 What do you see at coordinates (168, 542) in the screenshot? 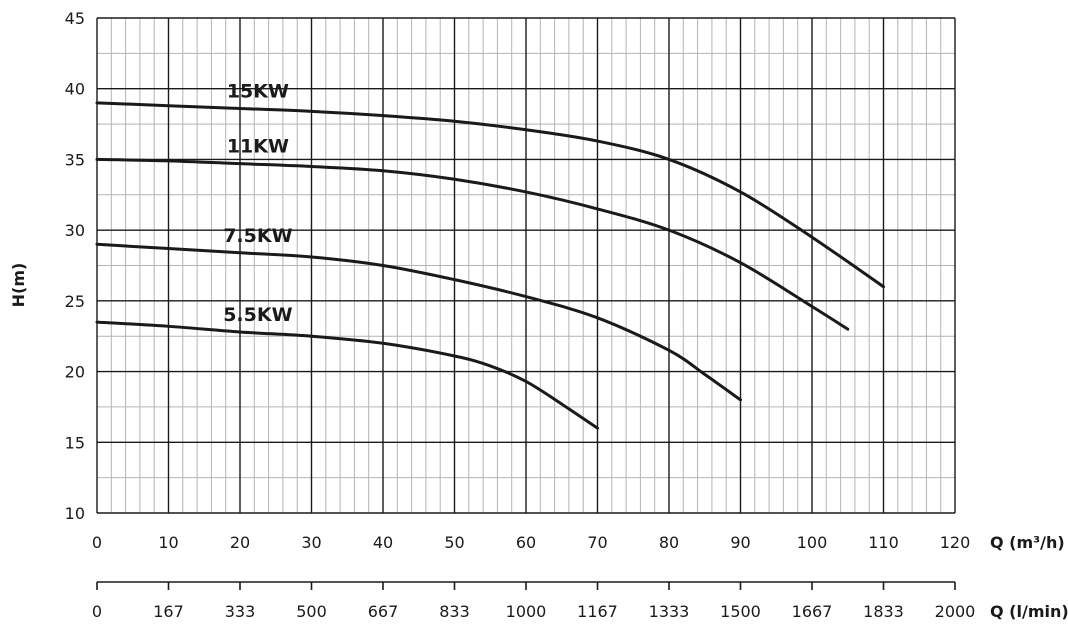
I see `x-tick-label: 10` at bounding box center [168, 542].